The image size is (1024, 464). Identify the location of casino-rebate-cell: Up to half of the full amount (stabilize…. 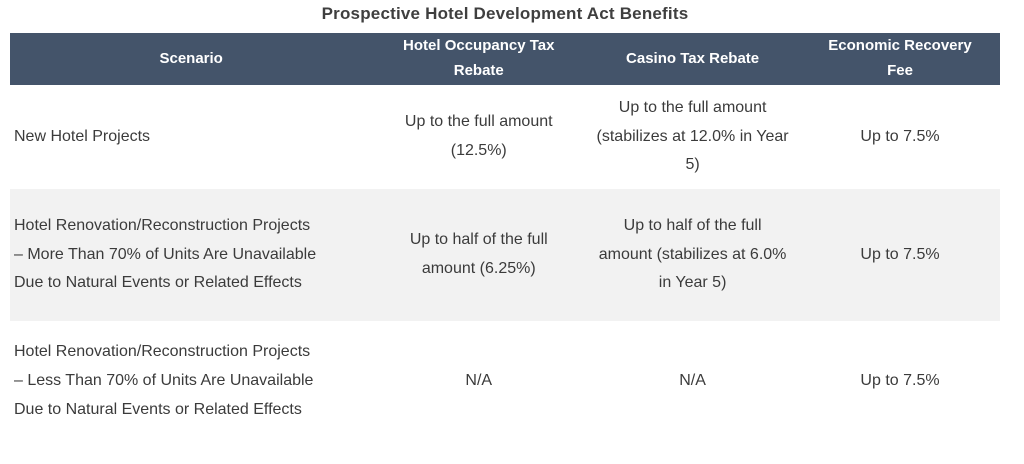
(692, 254).